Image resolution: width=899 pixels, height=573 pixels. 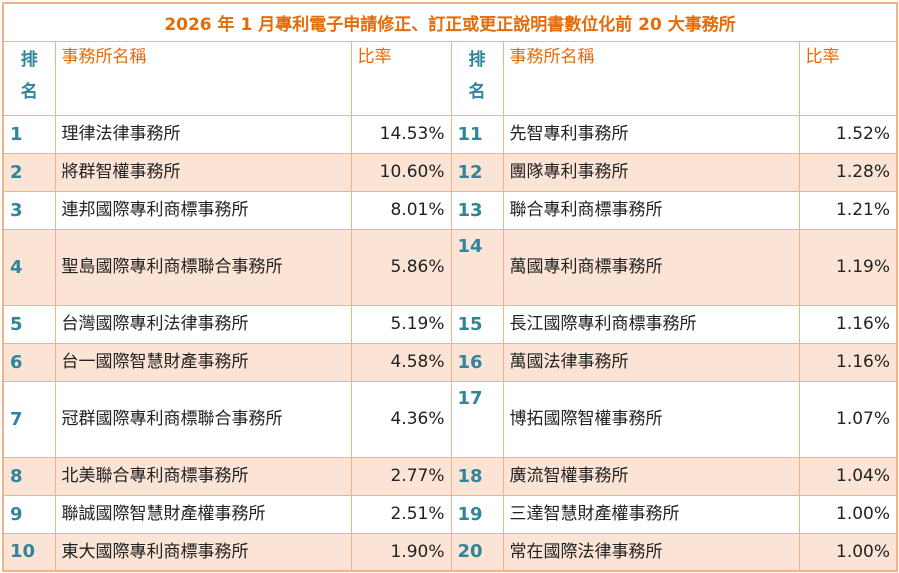 I want to click on table-row: 4 聖島國際專利商標聯合事務所 5.86% 14 萬國專利商標事務所 1.19%, so click(x=450, y=267).